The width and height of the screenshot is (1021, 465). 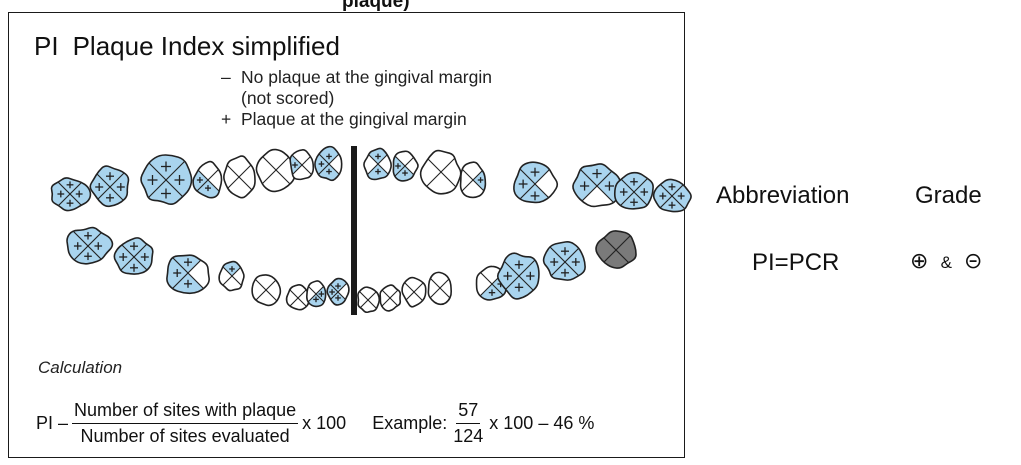 I want to click on formula-denominator: Number of sites evaluated, so click(x=185, y=436).